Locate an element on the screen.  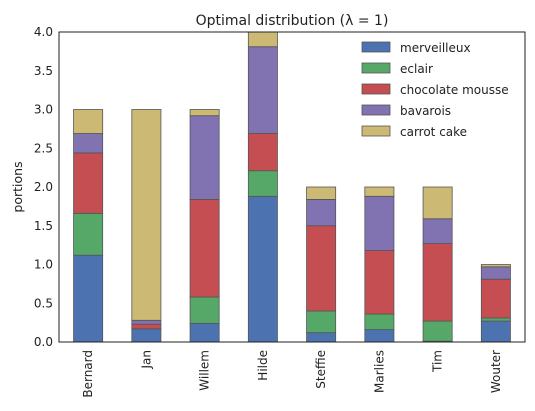
y-tick-label: 3.5 is located at coordinates (43, 71).